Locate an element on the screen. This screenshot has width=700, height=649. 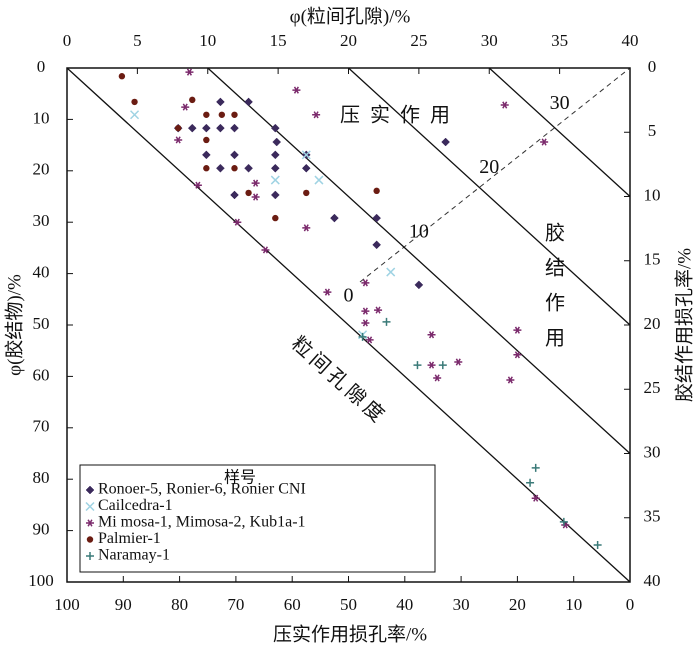
annotation: 作 is located at coordinates (555, 303).